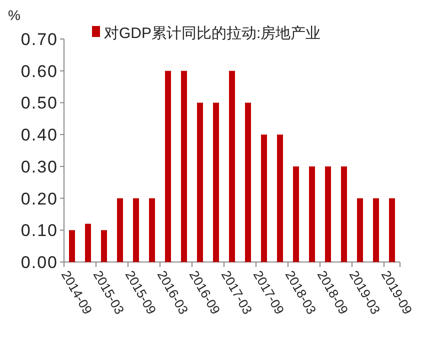  What do you see at coordinates (39, 103) in the screenshot?
I see `y-tick-label: 0.50` at bounding box center [39, 103].